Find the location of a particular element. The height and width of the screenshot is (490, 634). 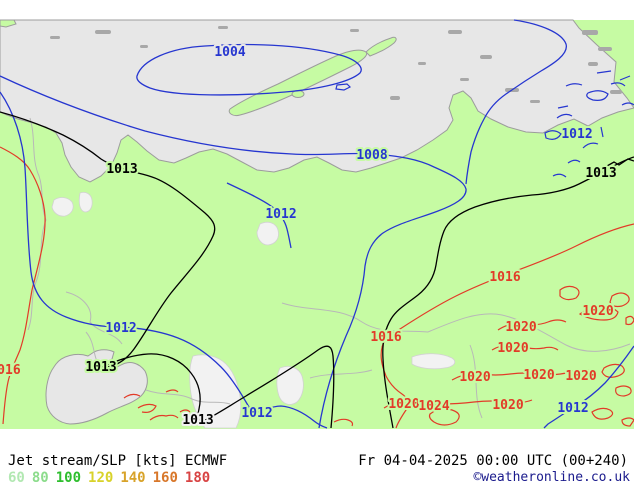

legend-value: 140 is located at coordinates (133, 478).